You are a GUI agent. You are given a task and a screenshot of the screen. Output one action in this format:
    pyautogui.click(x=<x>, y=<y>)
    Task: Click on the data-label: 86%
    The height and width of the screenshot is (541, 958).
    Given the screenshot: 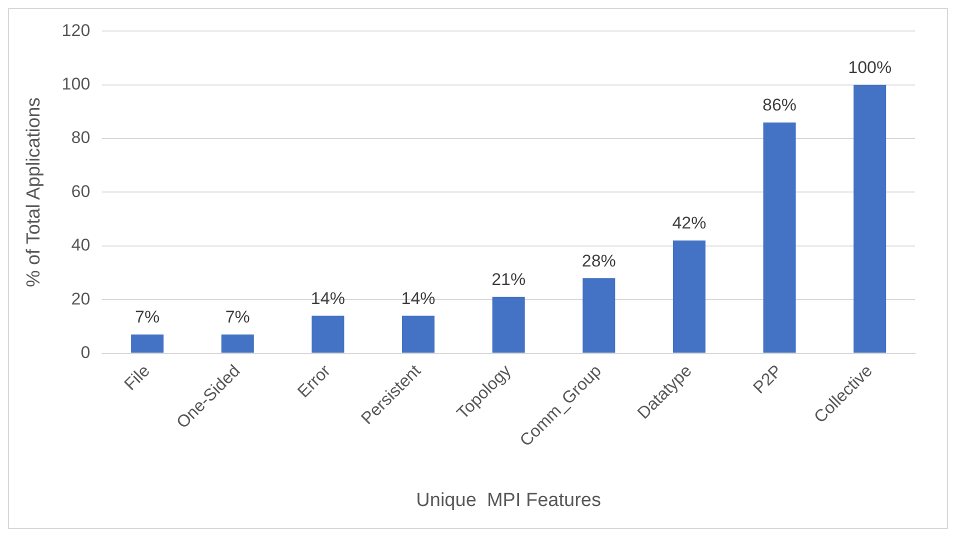 What is the action you would take?
    pyautogui.click(x=779, y=105)
    